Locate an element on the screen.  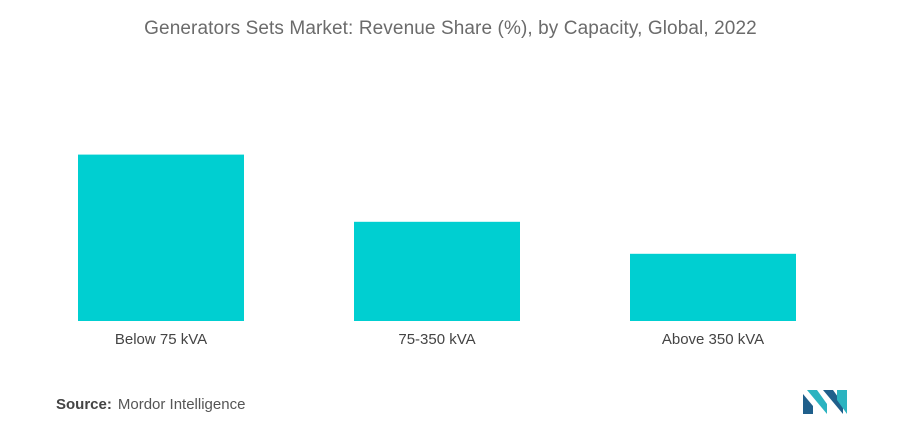
source-line: Source: Mordor Intelligence is located at coordinates (150, 404).